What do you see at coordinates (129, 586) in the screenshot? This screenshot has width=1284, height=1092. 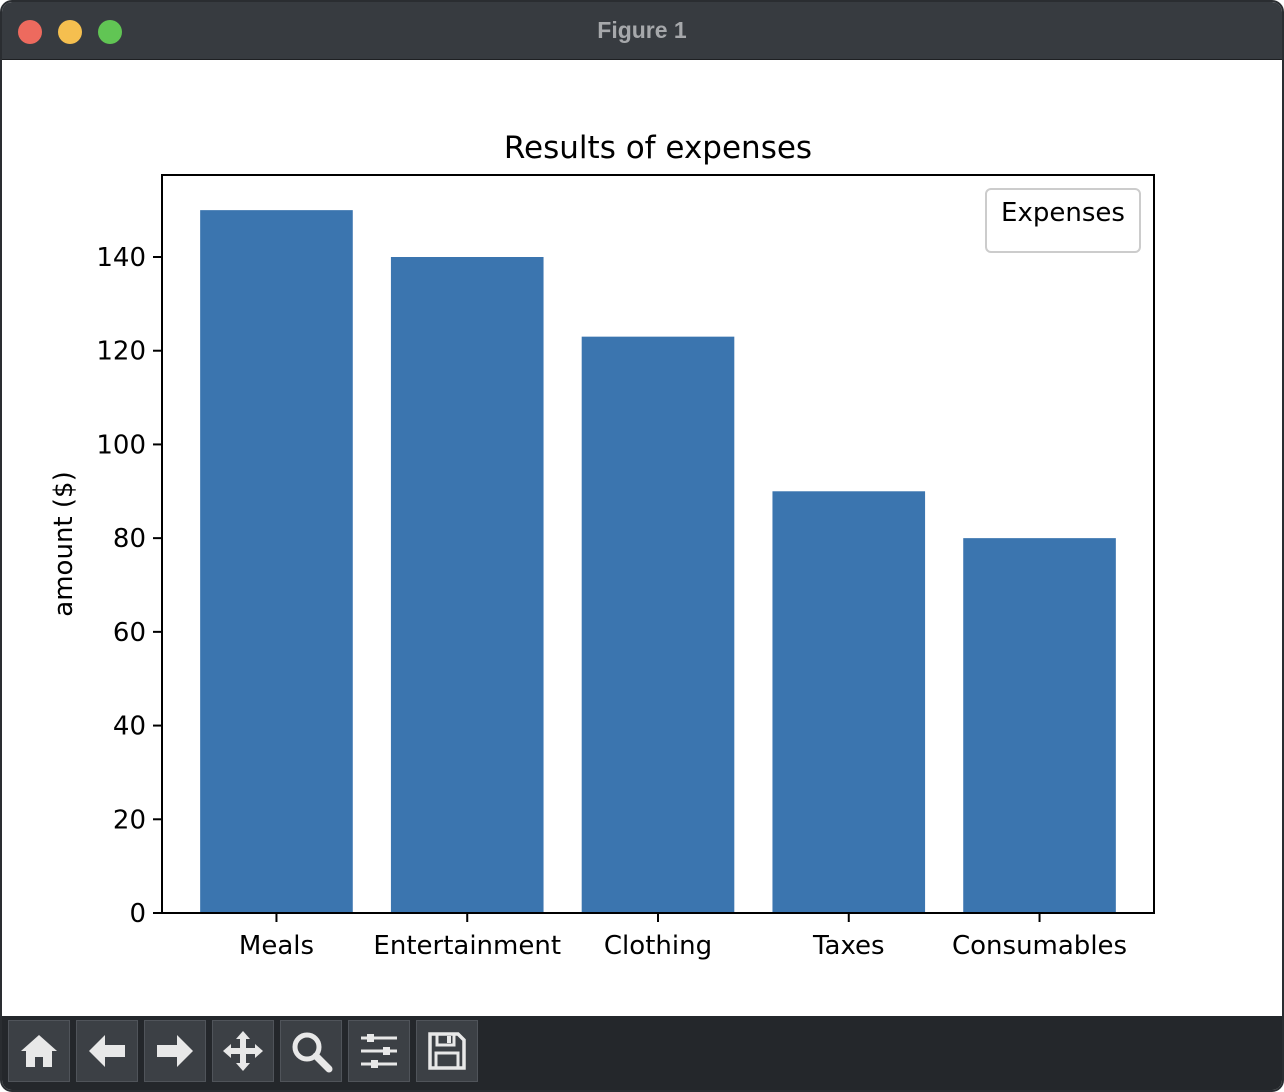 I see `y-axis: 0 20 40 60 80 100 120 140` at bounding box center [129, 586].